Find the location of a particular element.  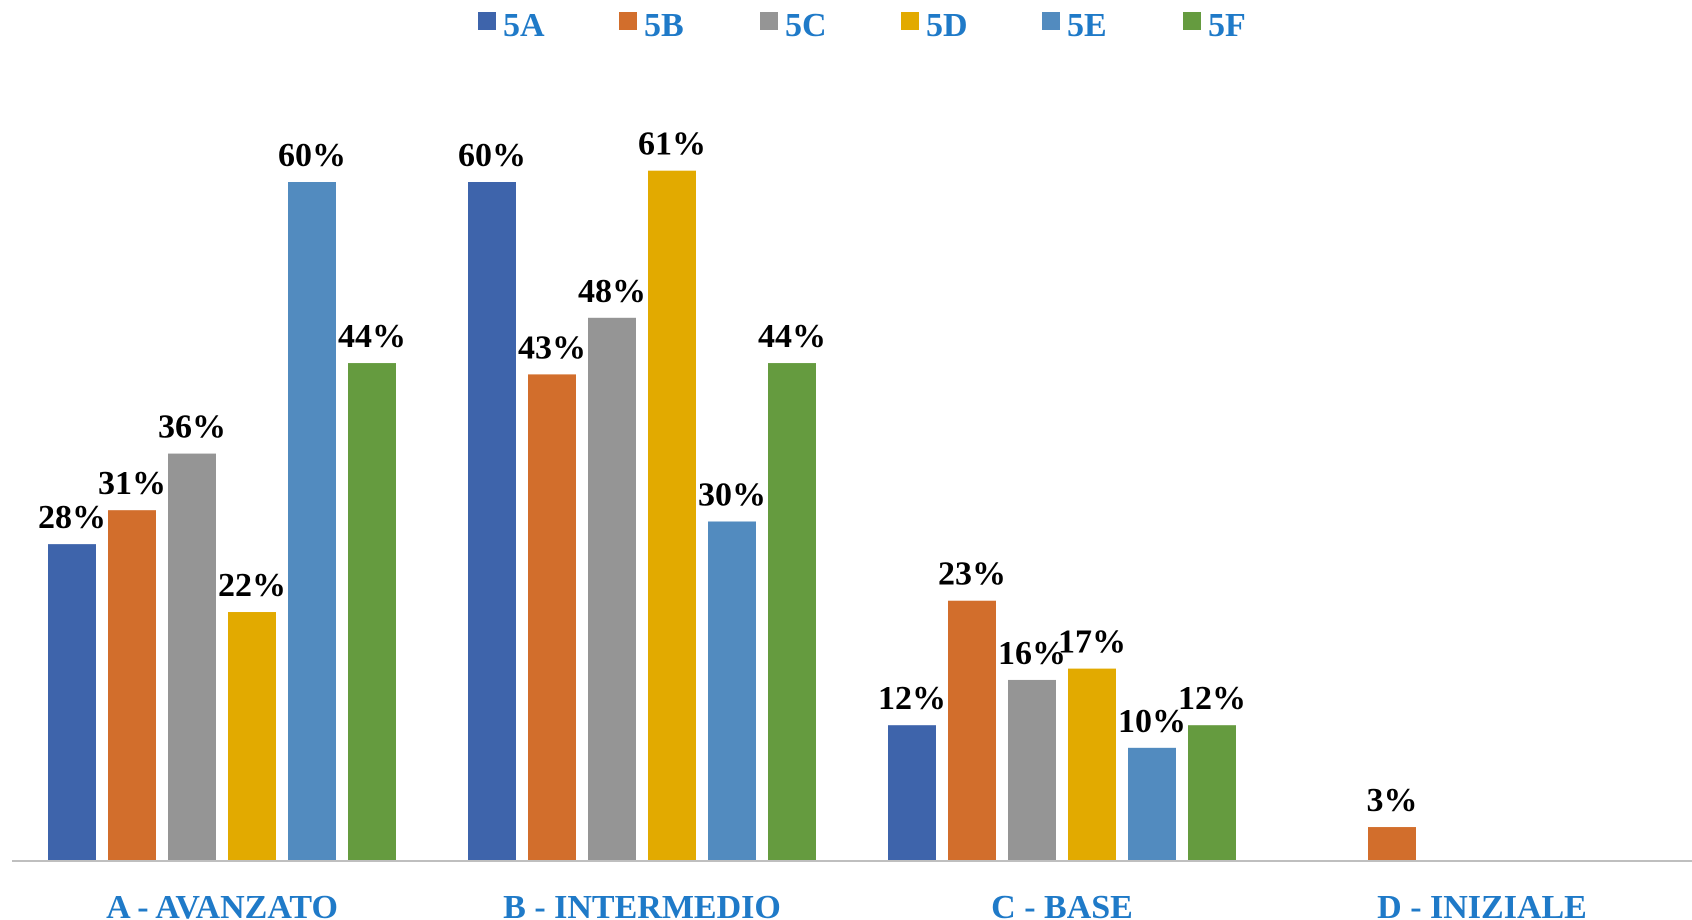

data-label-5d-3: 17% is located at coordinates (1092, 642).